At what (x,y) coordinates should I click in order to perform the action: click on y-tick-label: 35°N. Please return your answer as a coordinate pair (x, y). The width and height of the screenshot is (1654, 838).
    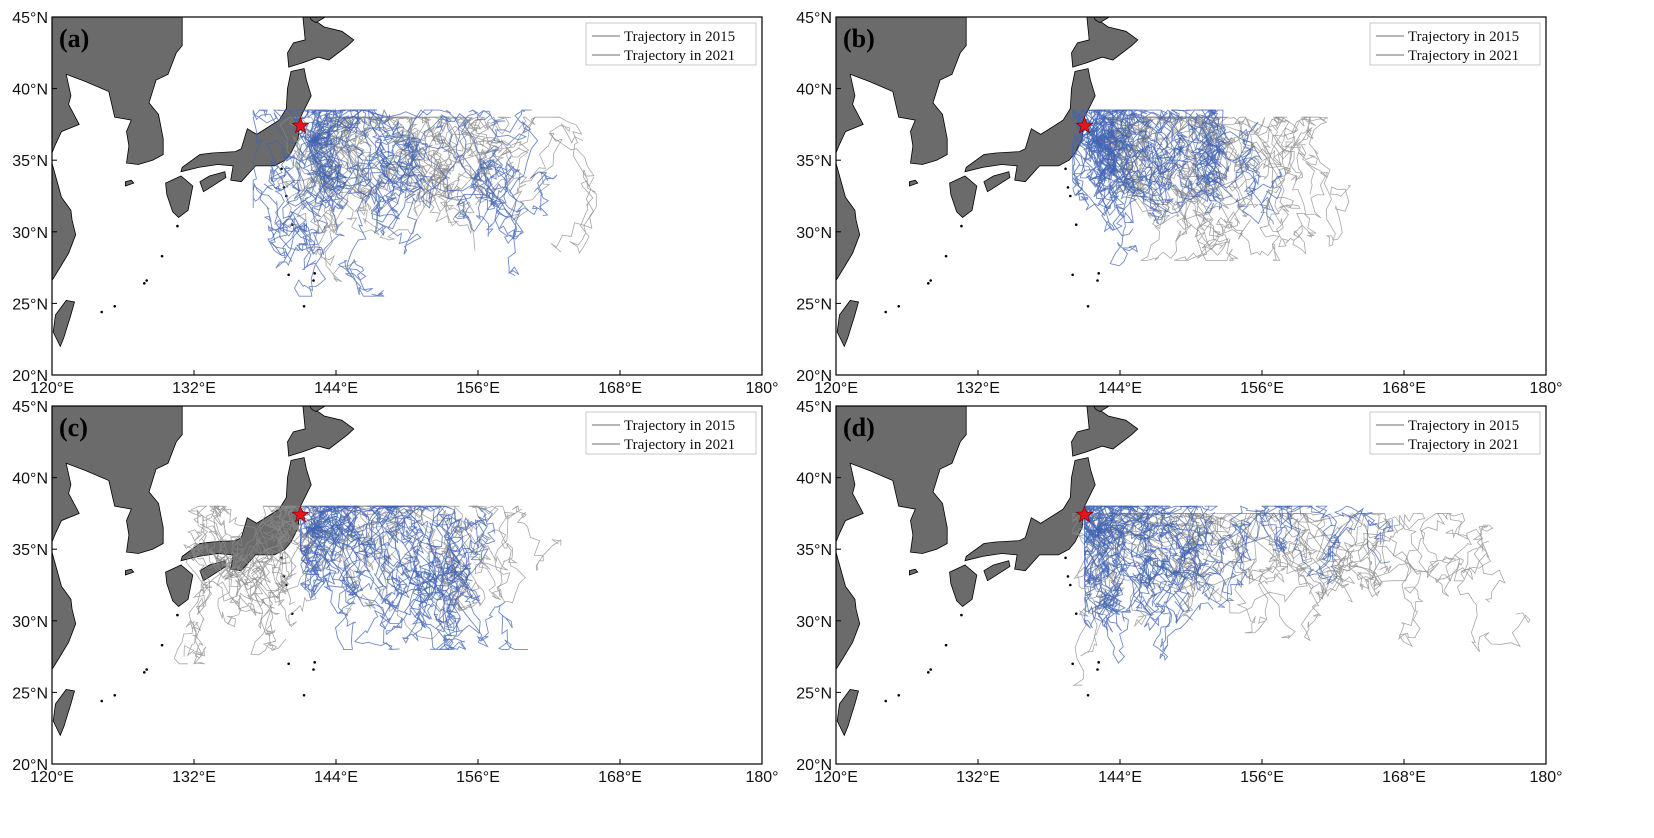
    Looking at the image, I should click on (814, 161).